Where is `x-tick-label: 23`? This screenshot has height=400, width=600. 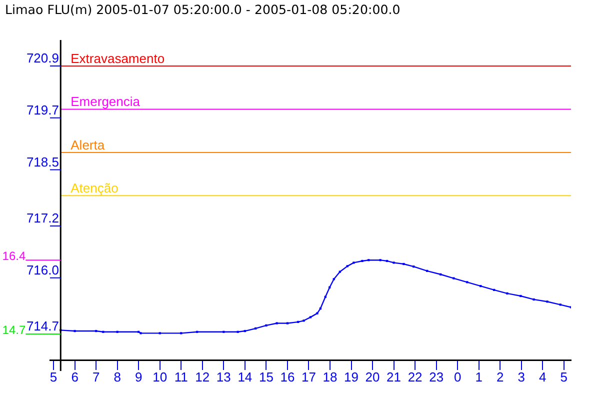
x-tick-label: 23 is located at coordinates (436, 376).